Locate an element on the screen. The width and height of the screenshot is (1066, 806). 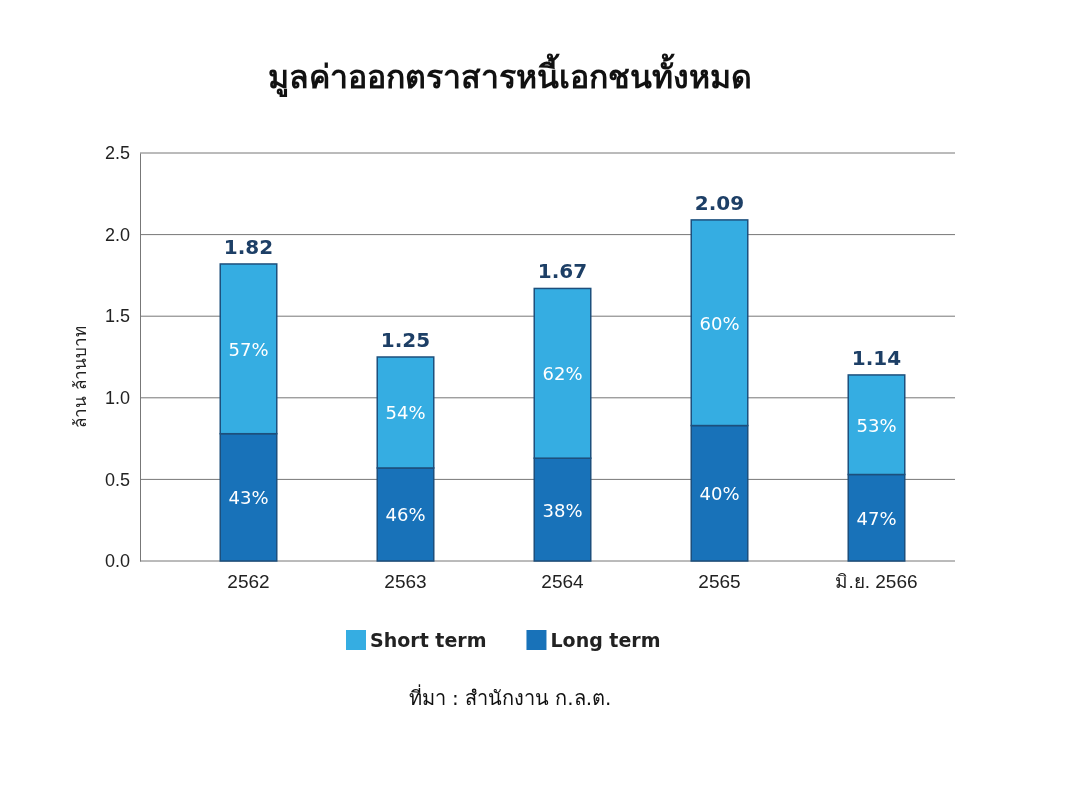
x-tick-label: 2564 is located at coordinates (563, 582).